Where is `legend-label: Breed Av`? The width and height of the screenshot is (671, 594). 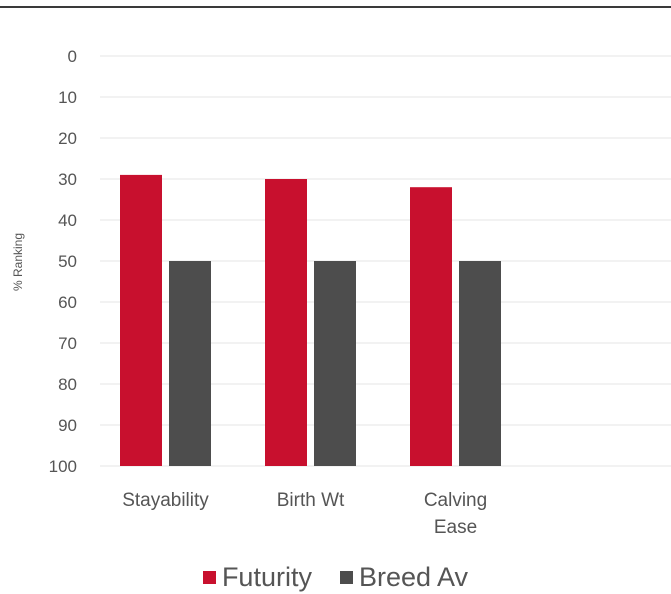 legend-label: Breed Av is located at coordinates (413, 576).